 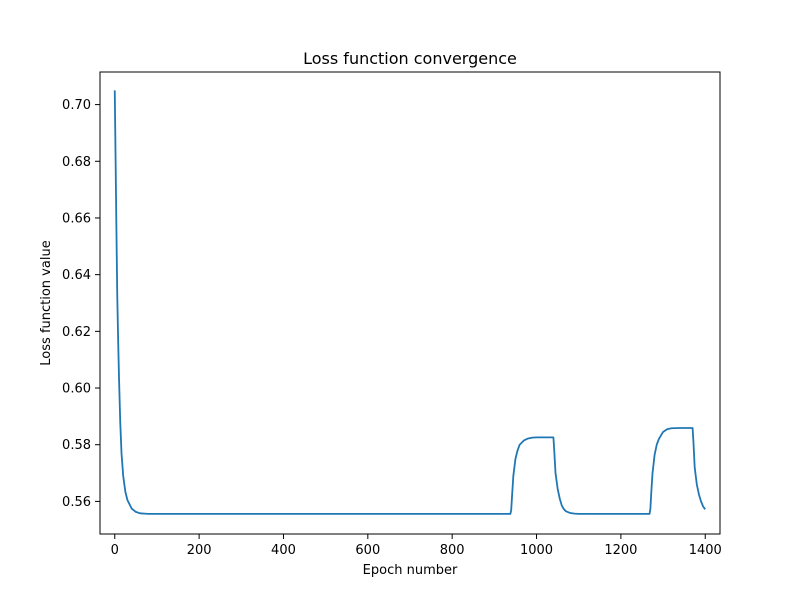 What do you see at coordinates (199, 550) in the screenshot?
I see `x-tick-label: 200` at bounding box center [199, 550].